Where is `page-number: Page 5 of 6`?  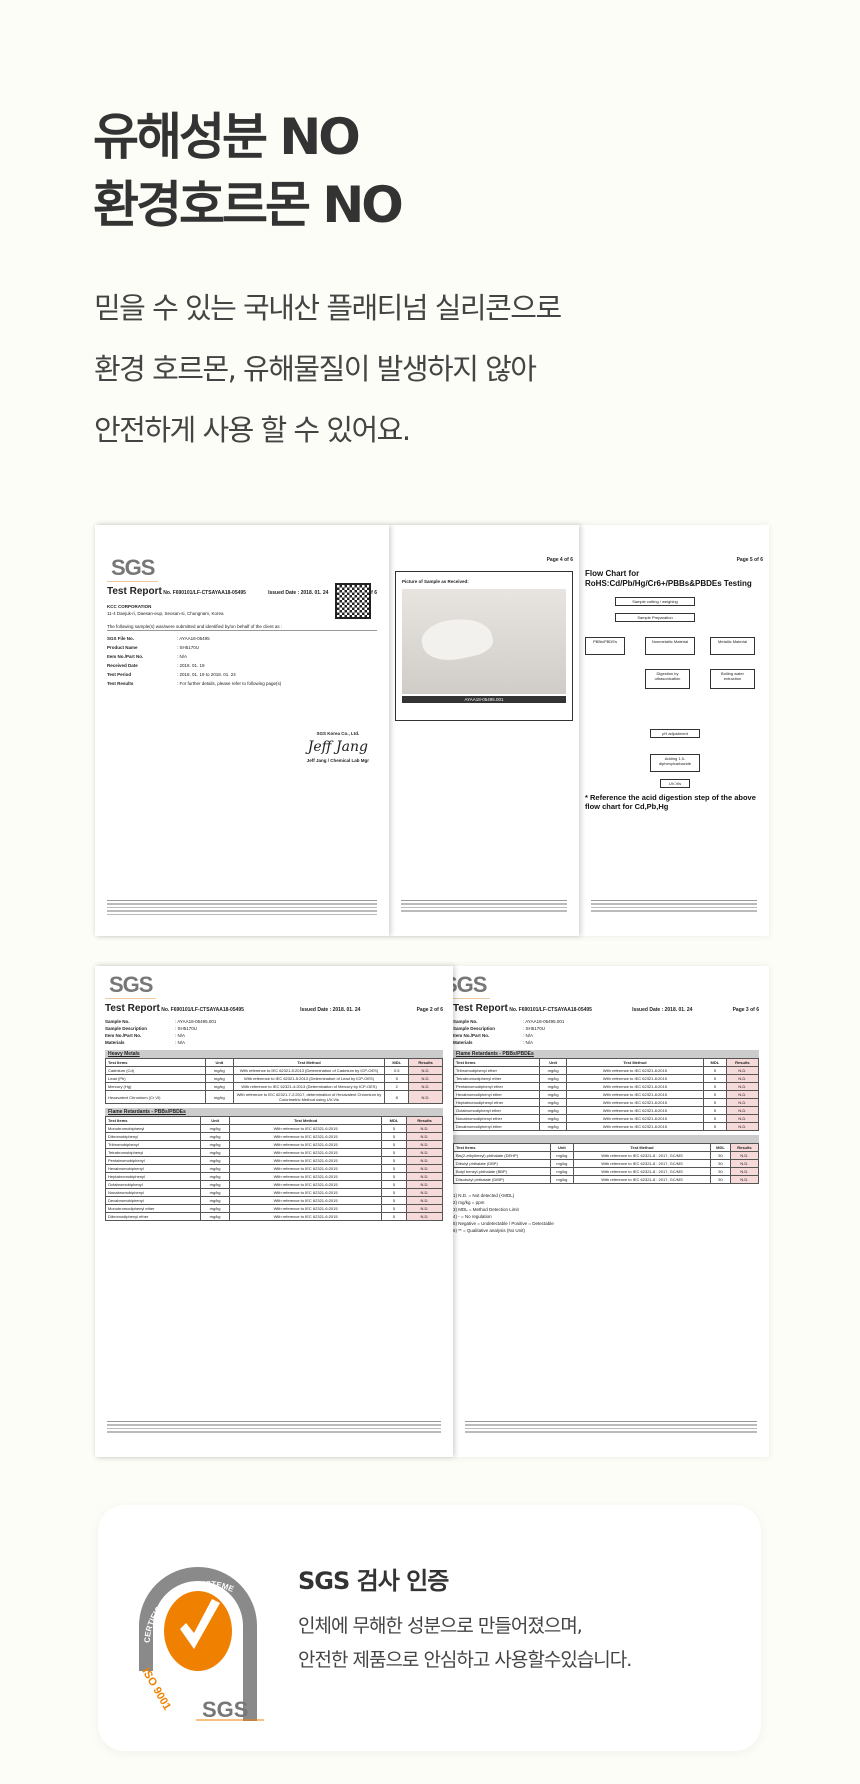
page-number: Page 5 of 6 is located at coordinates (749, 560).